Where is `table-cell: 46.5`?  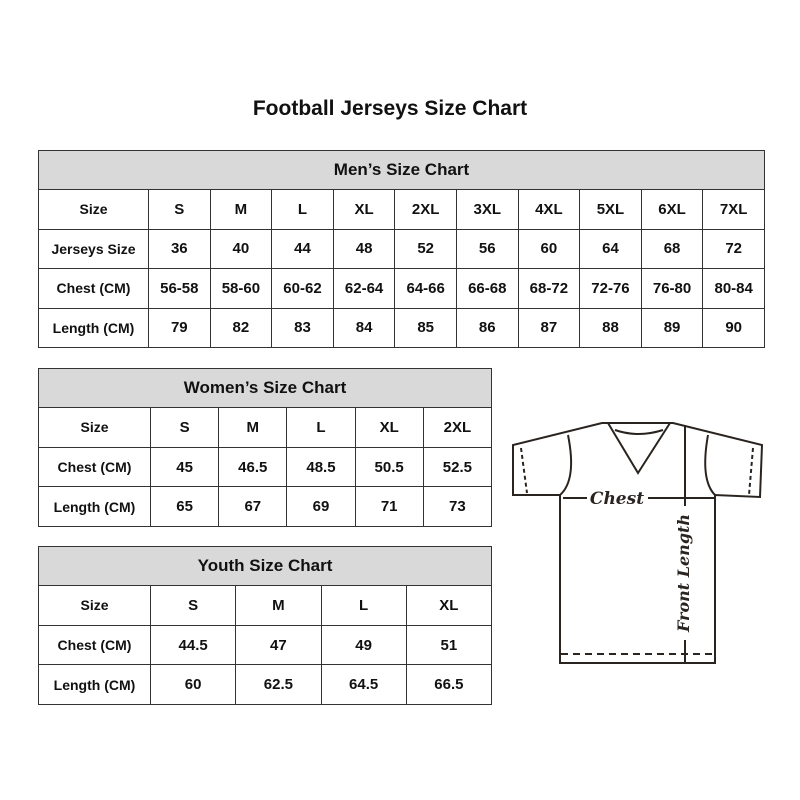 table-cell: 46.5 is located at coordinates (253, 467).